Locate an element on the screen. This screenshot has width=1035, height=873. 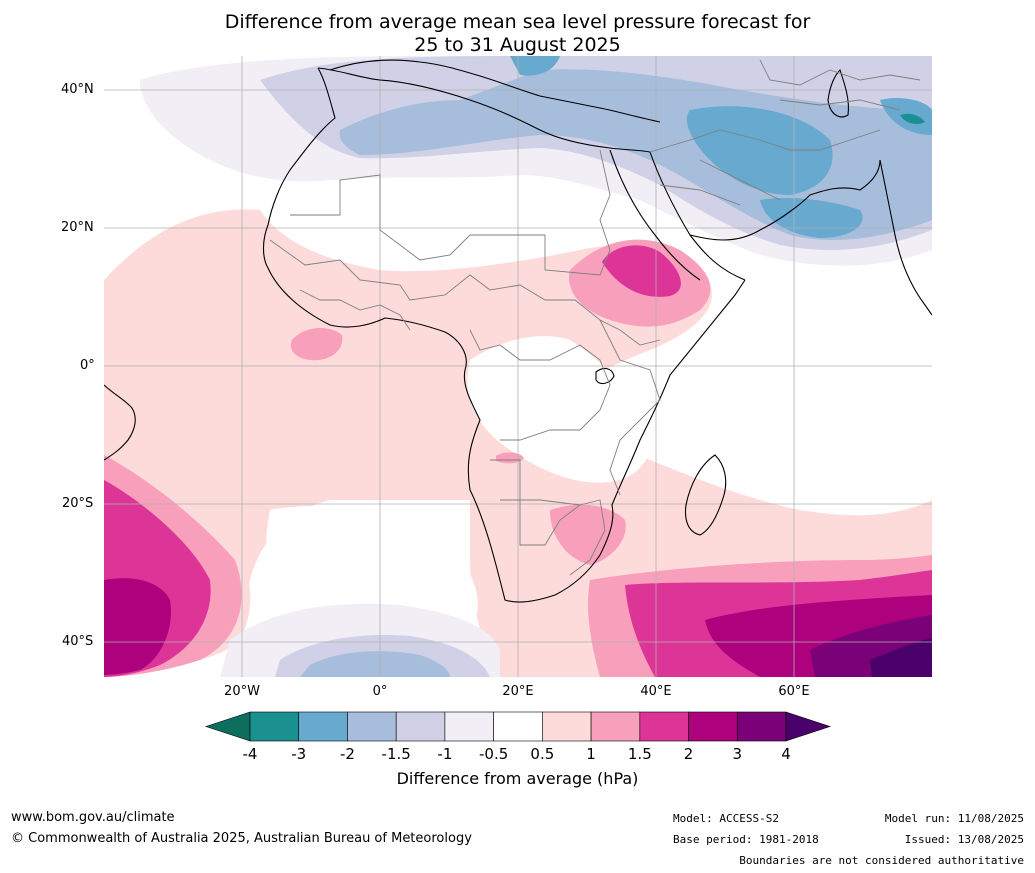
colorbar is located at coordinates (518, 726).